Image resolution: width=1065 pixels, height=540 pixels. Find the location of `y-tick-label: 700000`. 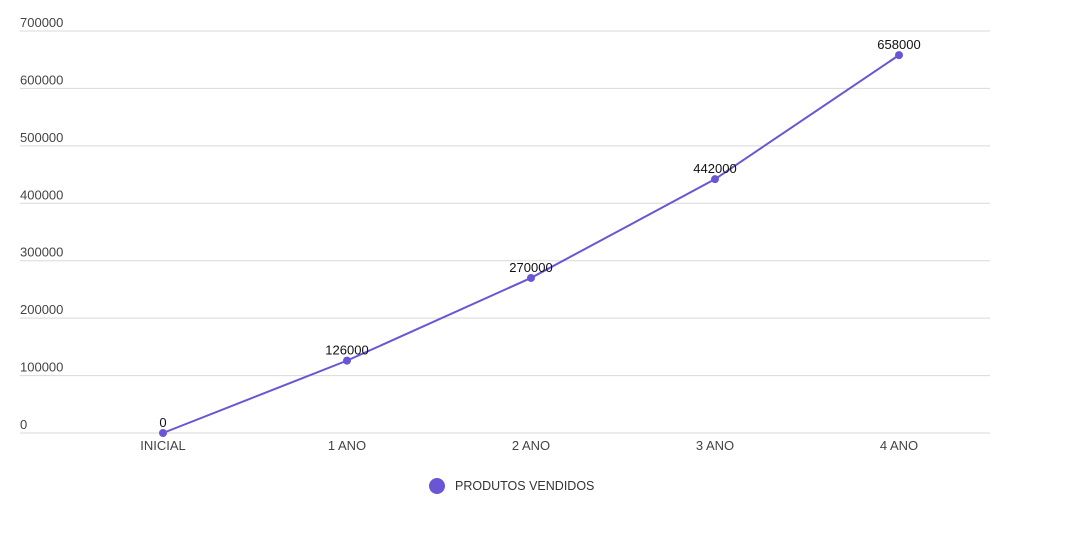

y-tick-label: 700000 is located at coordinates (41, 22).